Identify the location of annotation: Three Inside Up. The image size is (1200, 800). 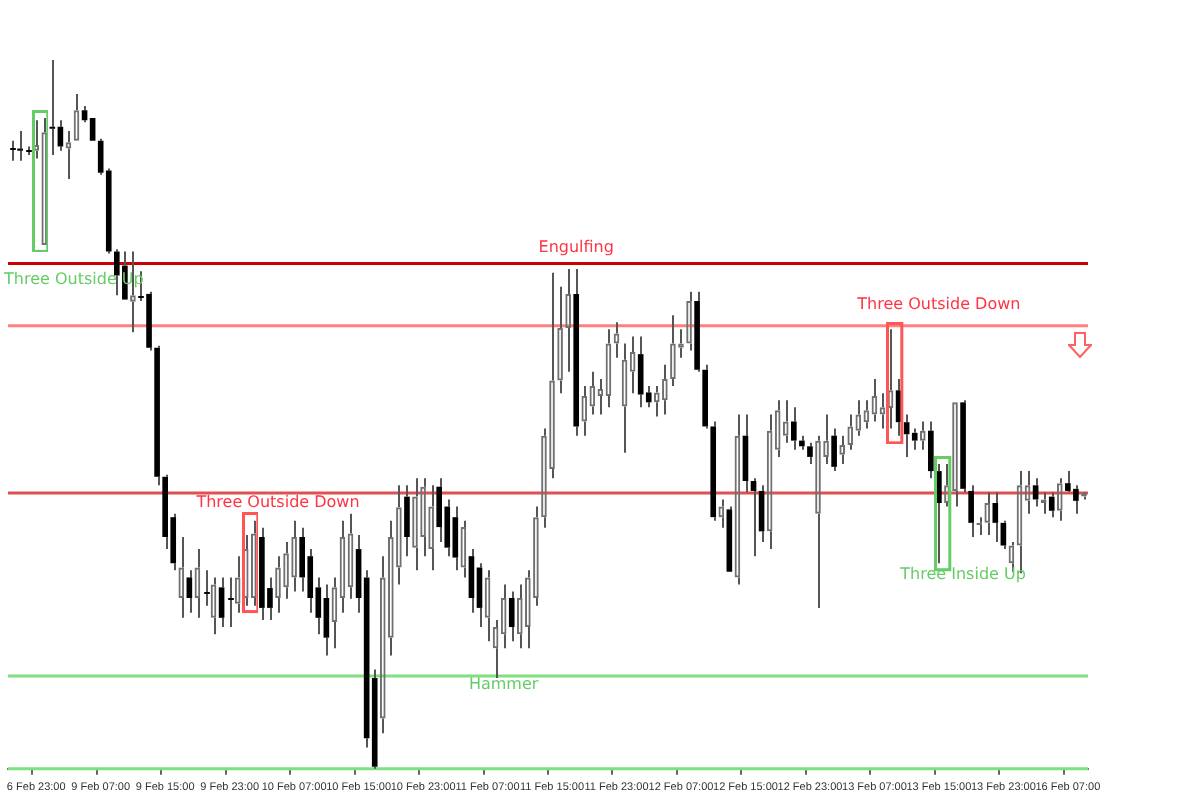
(962, 574).